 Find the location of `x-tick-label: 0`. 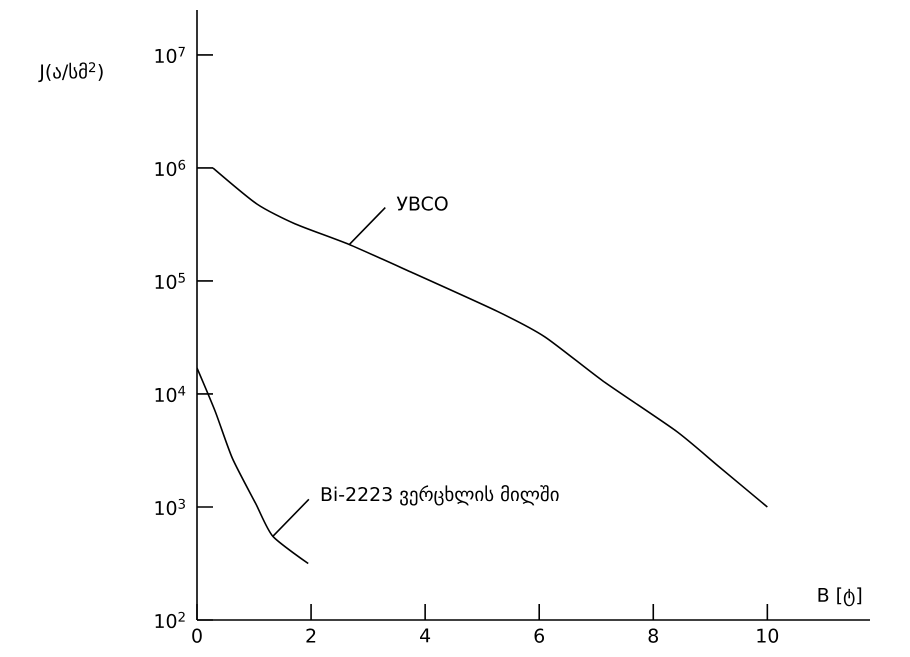

x-tick-label: 0 is located at coordinates (197, 635).